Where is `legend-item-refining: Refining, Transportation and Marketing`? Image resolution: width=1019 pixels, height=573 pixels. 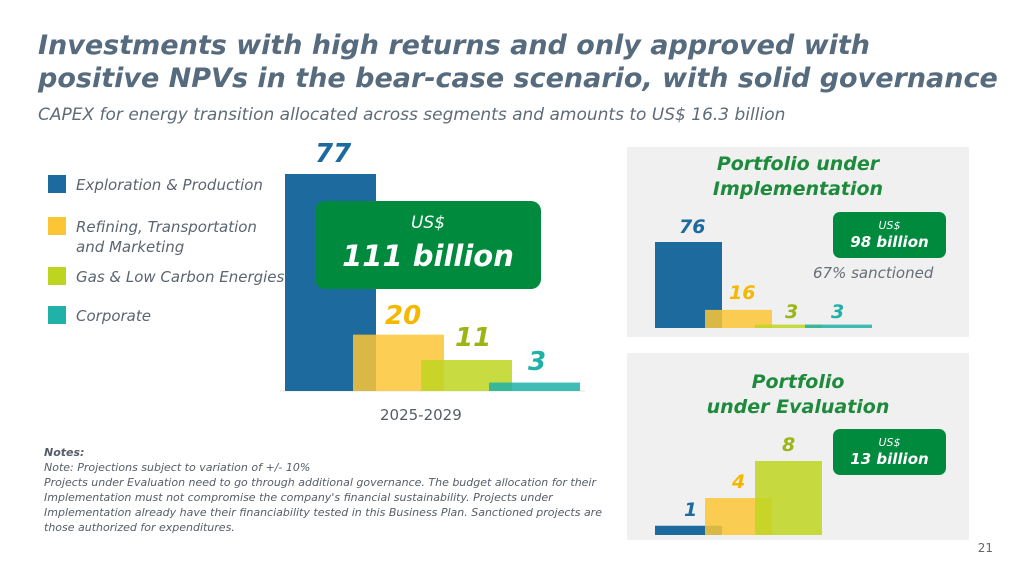
legend-item-refining: Refining, Transportation and Marketing is located at coordinates (157, 237).